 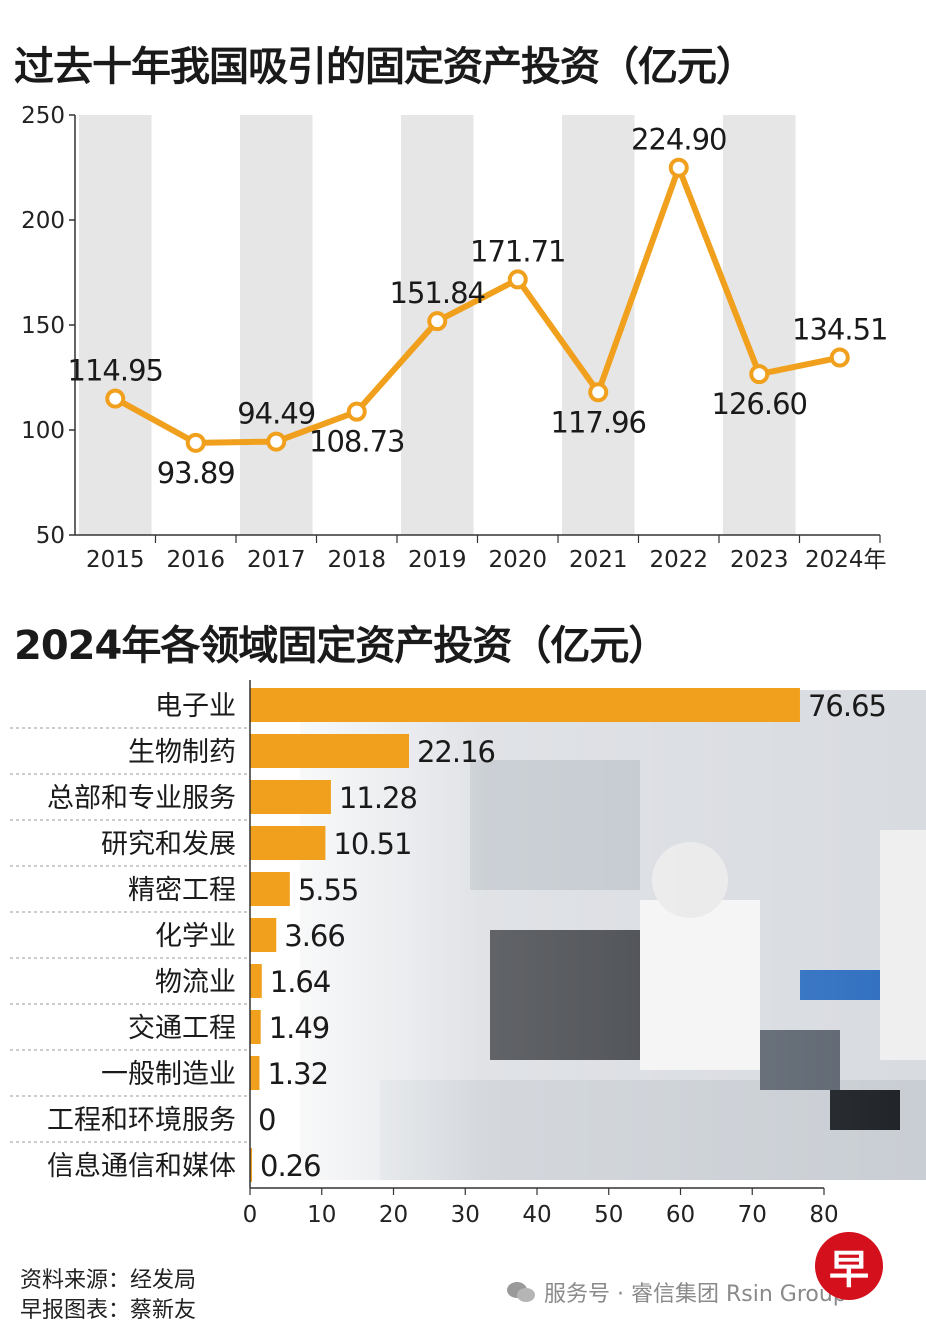 I want to click on data-label: 151.84, so click(x=437, y=293).